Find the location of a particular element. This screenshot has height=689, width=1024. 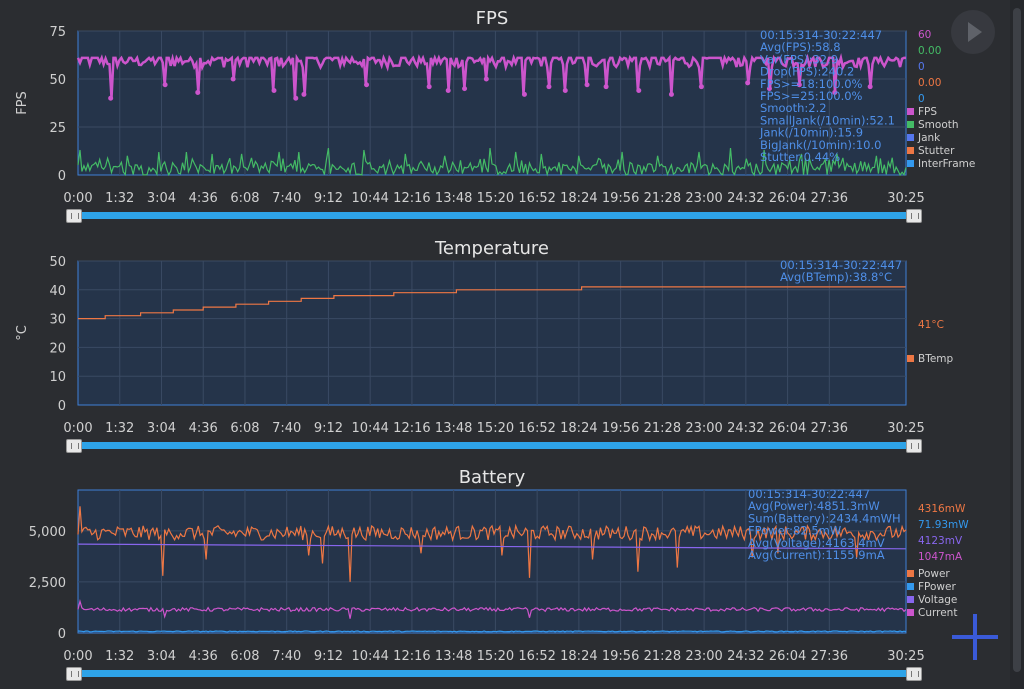

battery-xtick-label: 23:00 is located at coordinates (703, 656).